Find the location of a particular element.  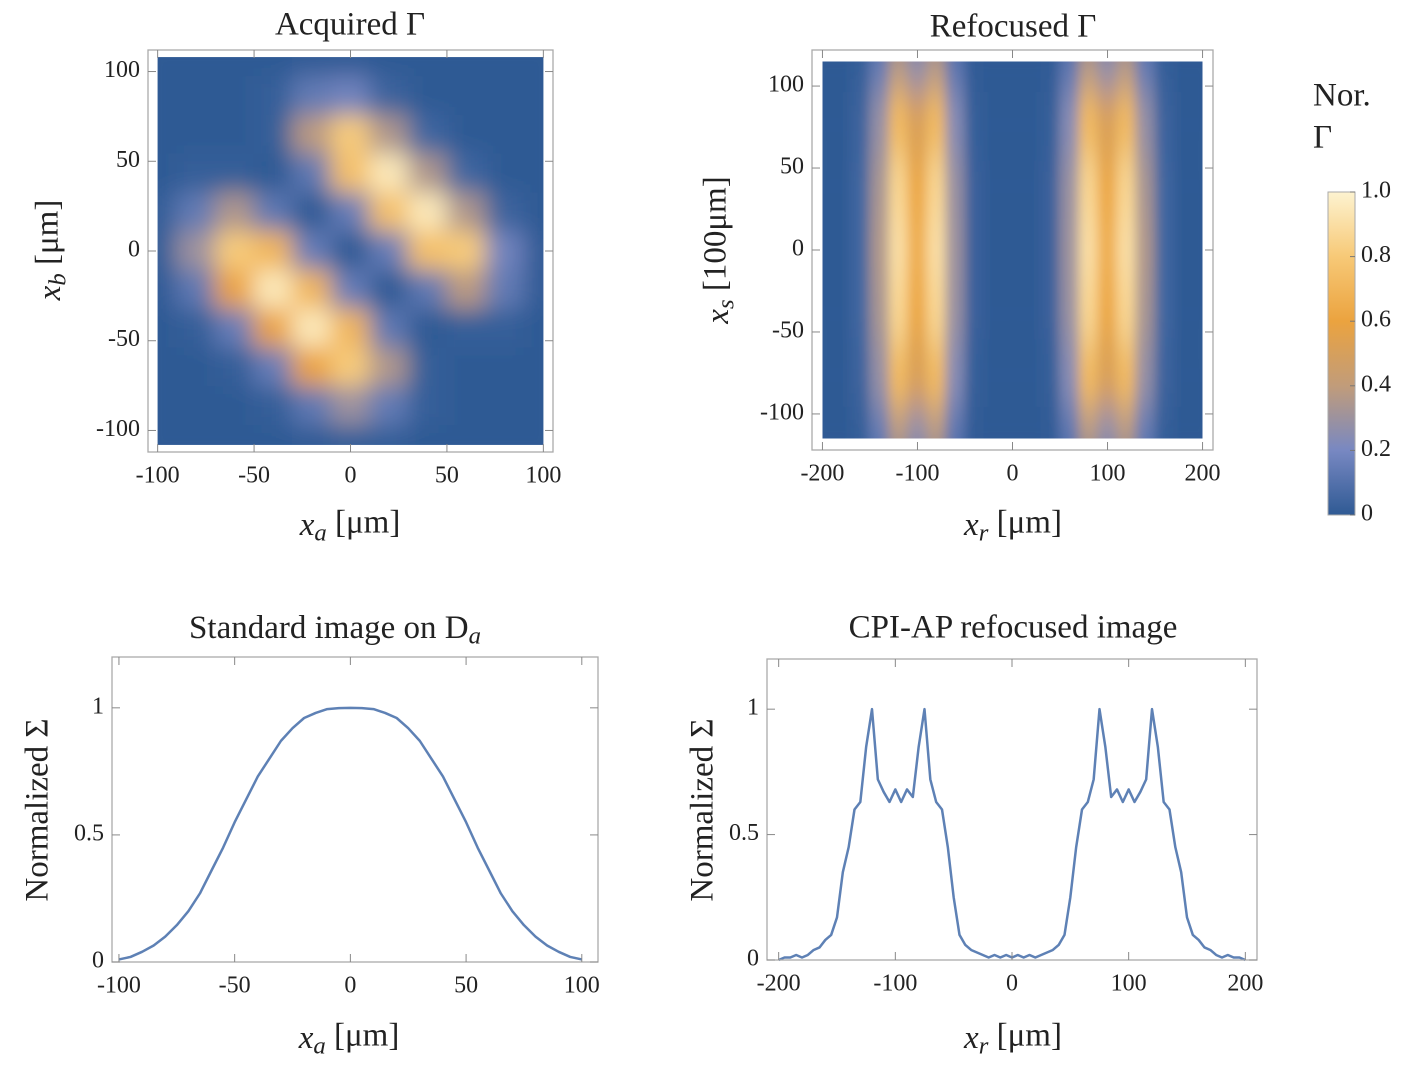

y-tick-label: 1 is located at coordinates (98, 706).